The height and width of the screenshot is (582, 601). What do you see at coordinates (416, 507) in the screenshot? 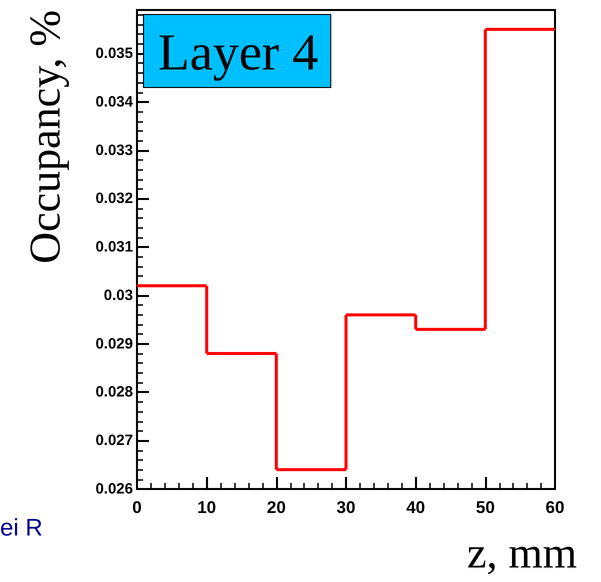
I see `x-tick-label: 40` at bounding box center [416, 507].